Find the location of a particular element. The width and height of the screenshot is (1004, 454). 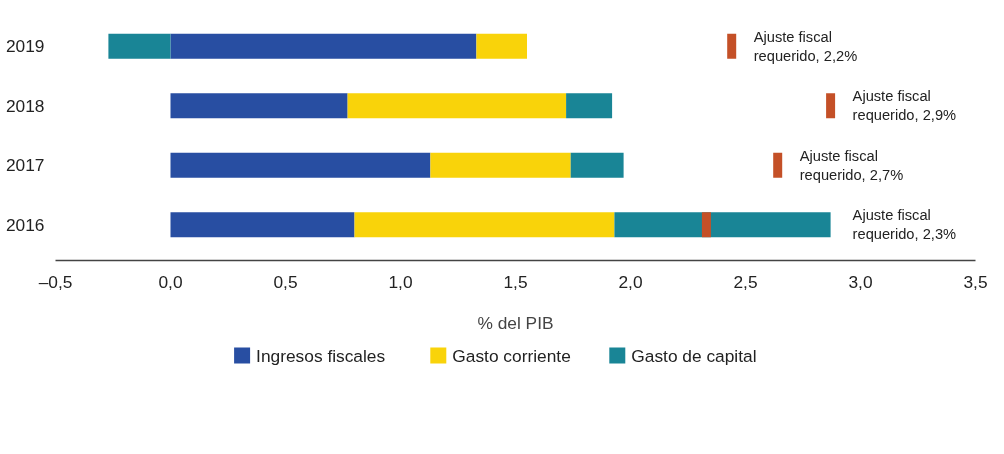

y-tick-label: 2016 is located at coordinates (25, 224).